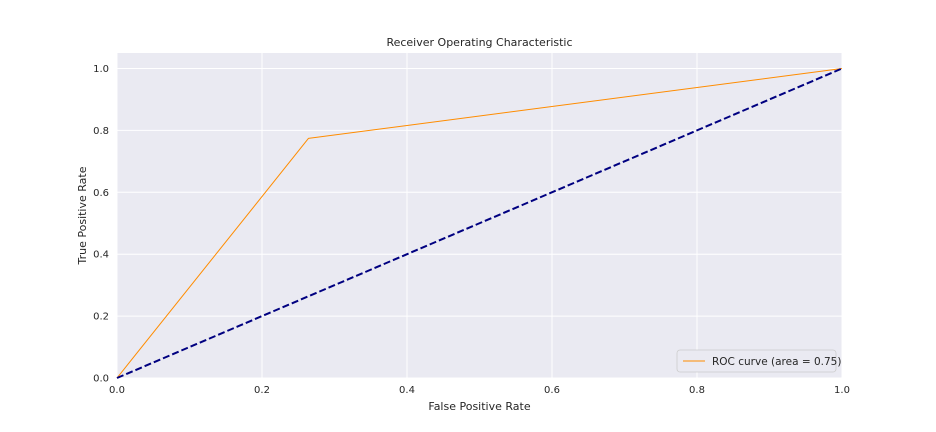 The image size is (936, 432). What do you see at coordinates (101, 69) in the screenshot?
I see `y-tick-label: 1.0` at bounding box center [101, 69].